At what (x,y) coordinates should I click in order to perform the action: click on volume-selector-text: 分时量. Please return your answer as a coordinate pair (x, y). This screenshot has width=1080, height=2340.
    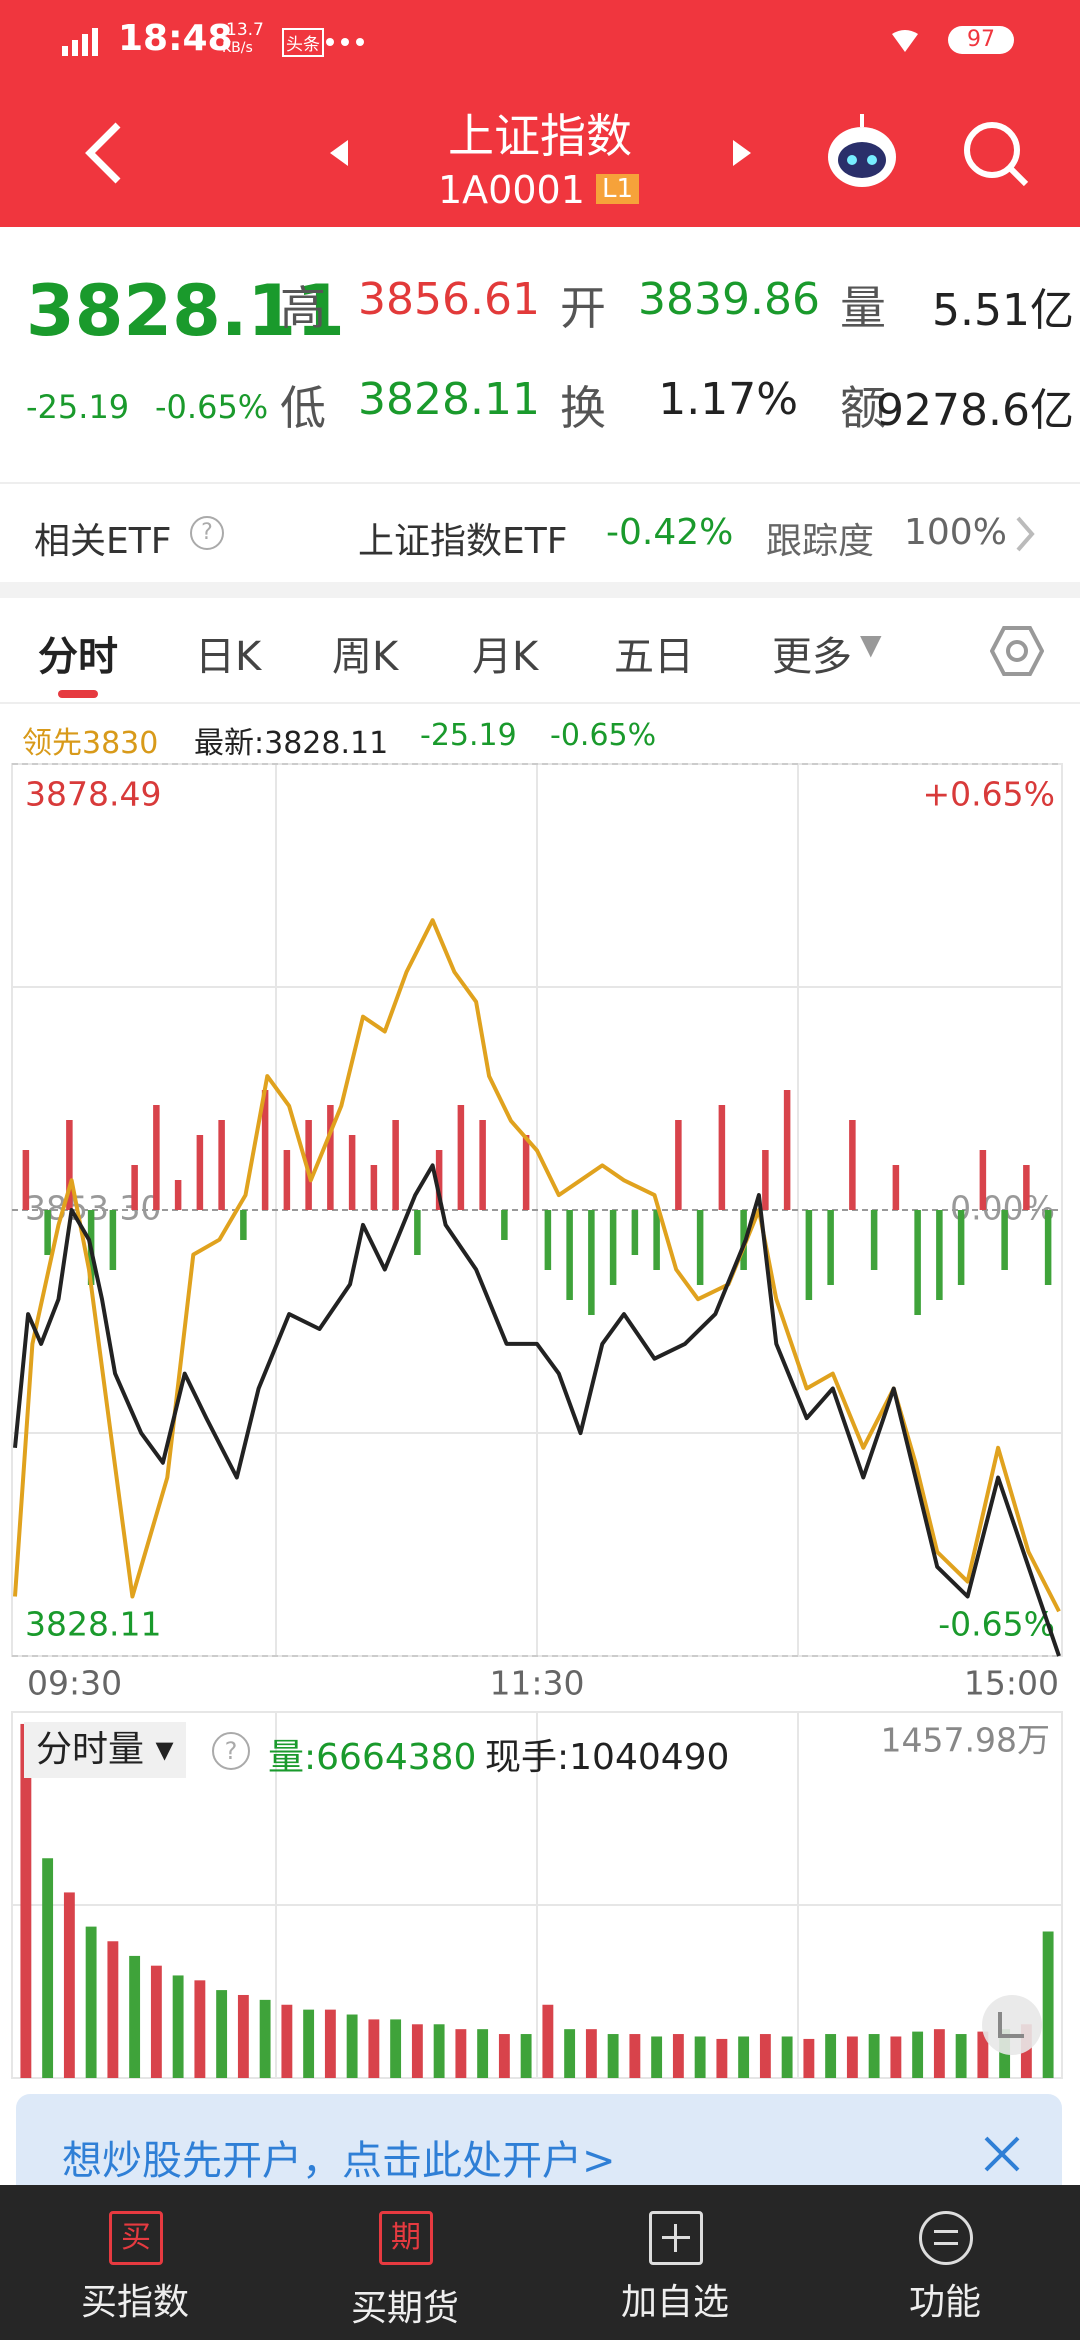
    Looking at the image, I should click on (90, 1749).